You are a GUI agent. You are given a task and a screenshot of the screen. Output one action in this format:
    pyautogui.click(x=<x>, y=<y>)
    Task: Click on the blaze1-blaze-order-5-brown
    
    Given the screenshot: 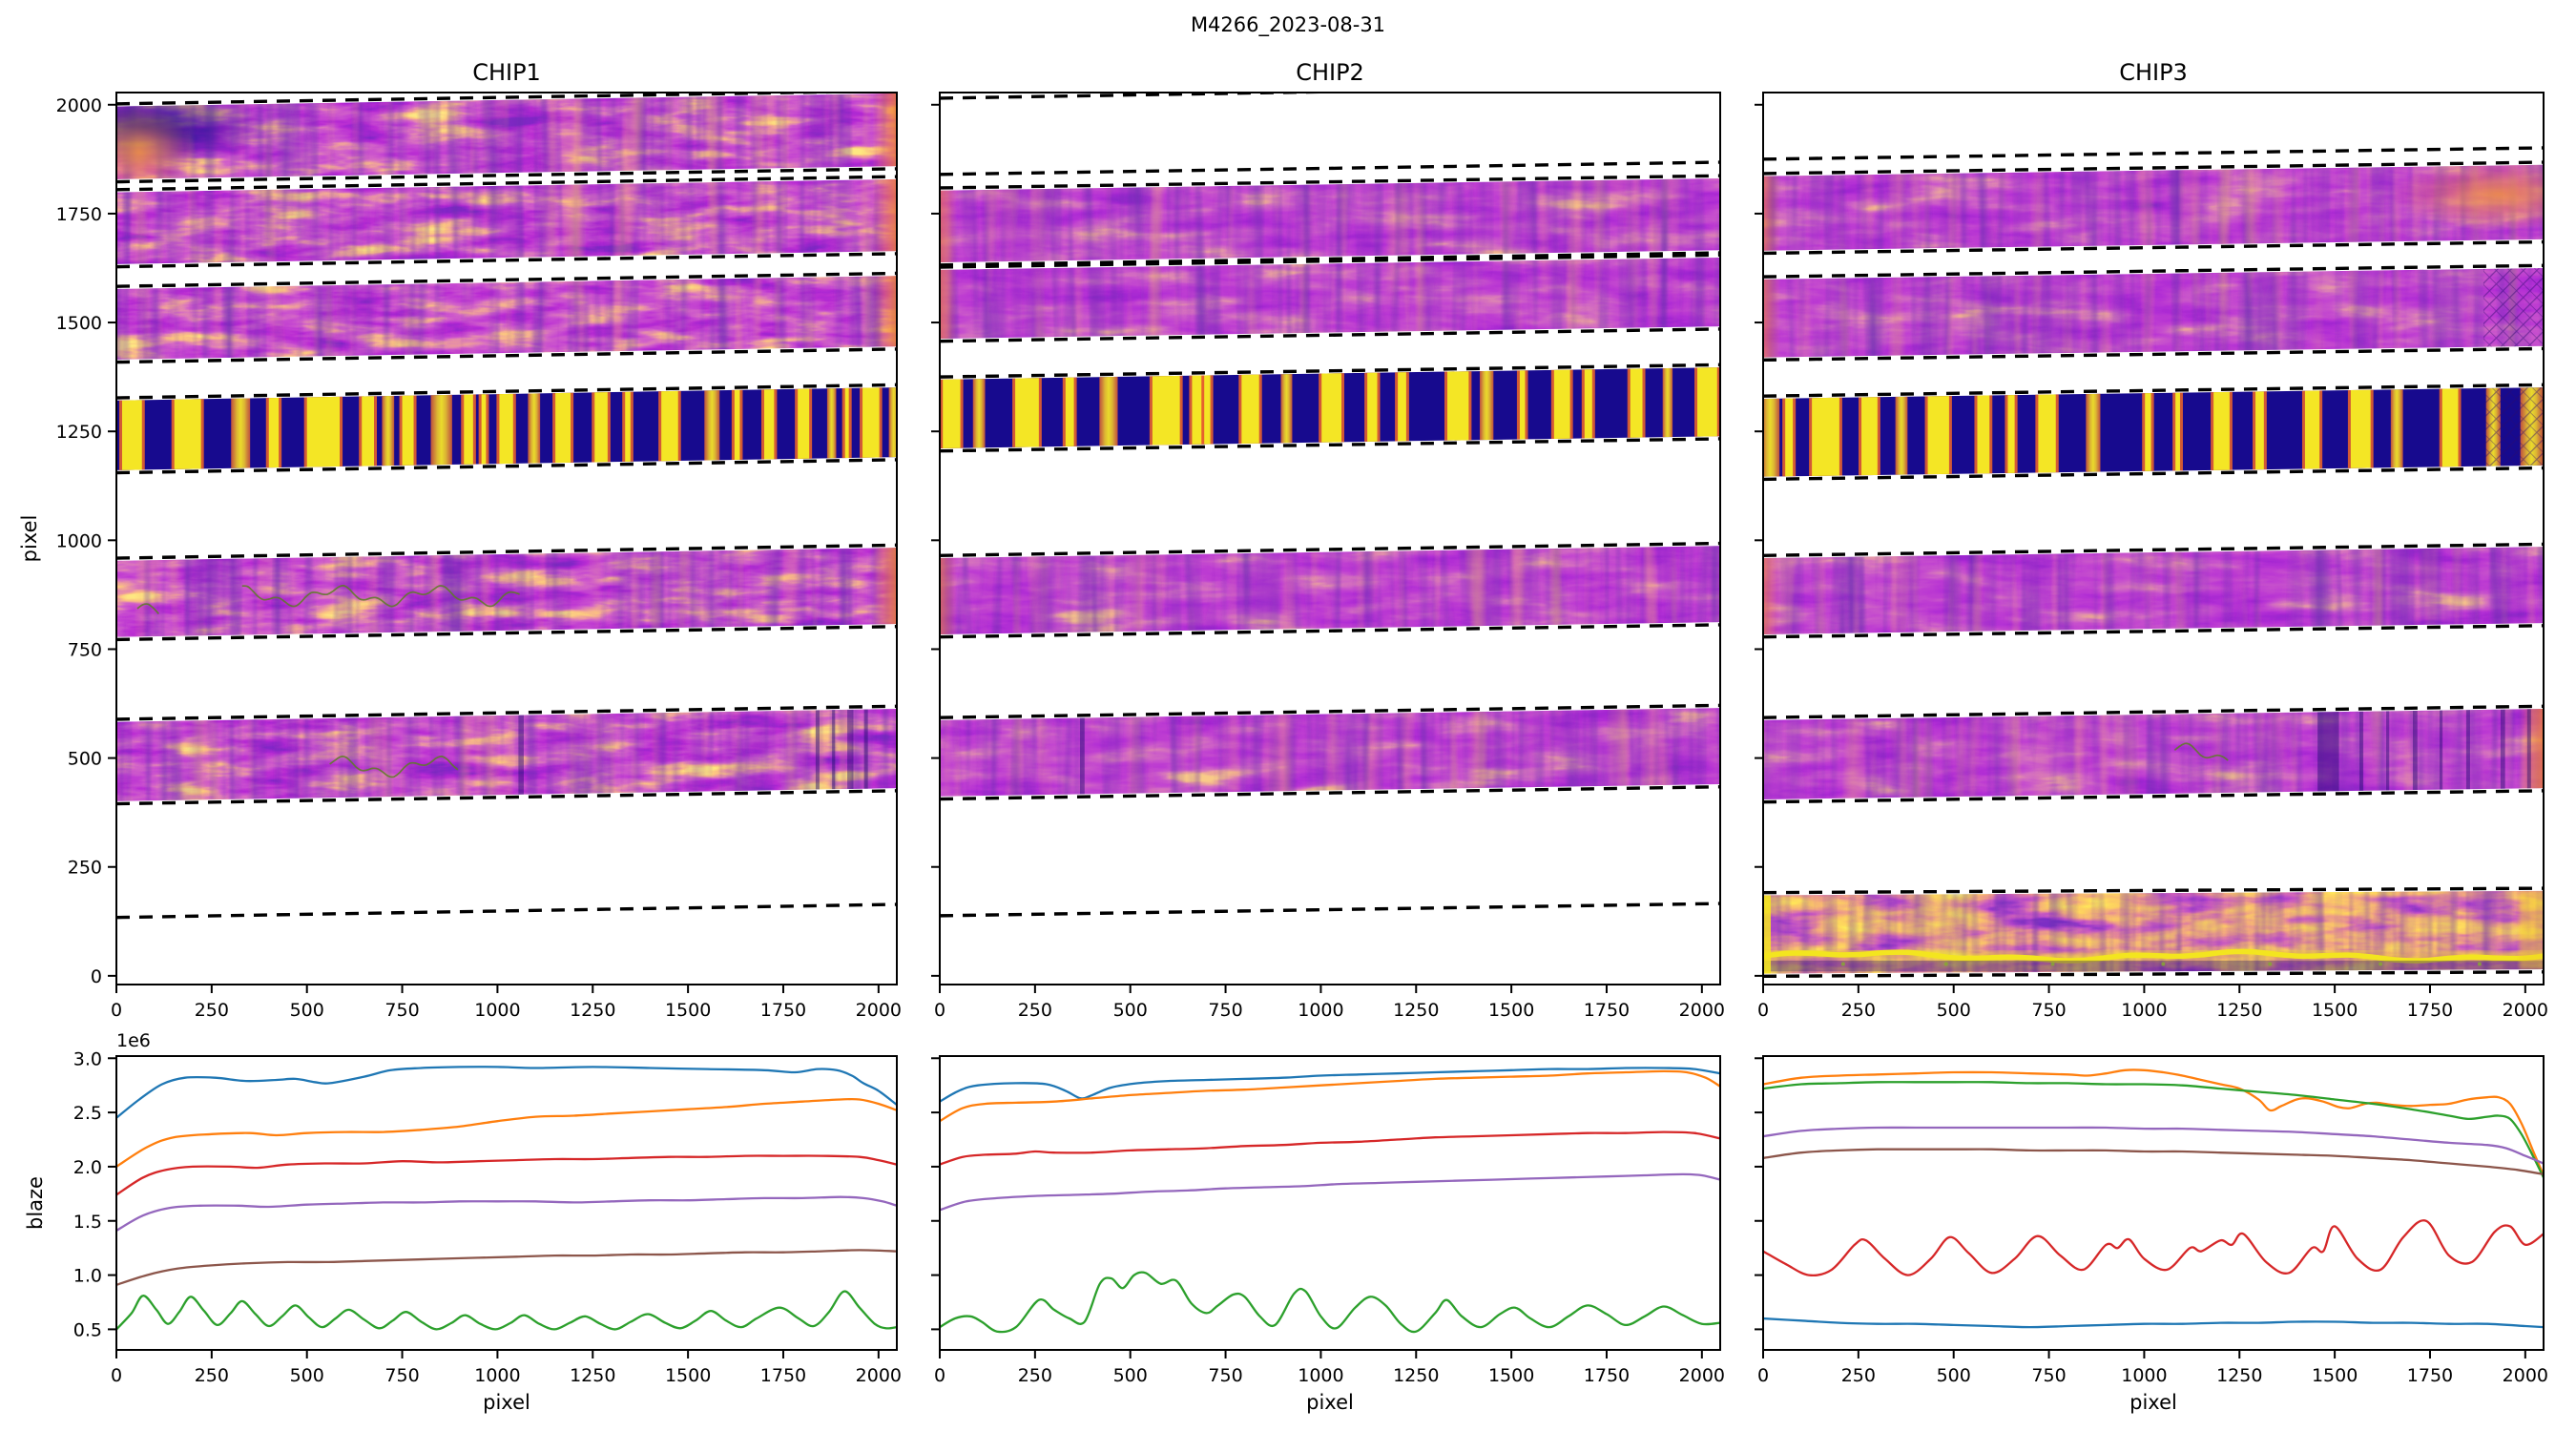 What is the action you would take?
    pyautogui.click(x=506, y=1267)
    